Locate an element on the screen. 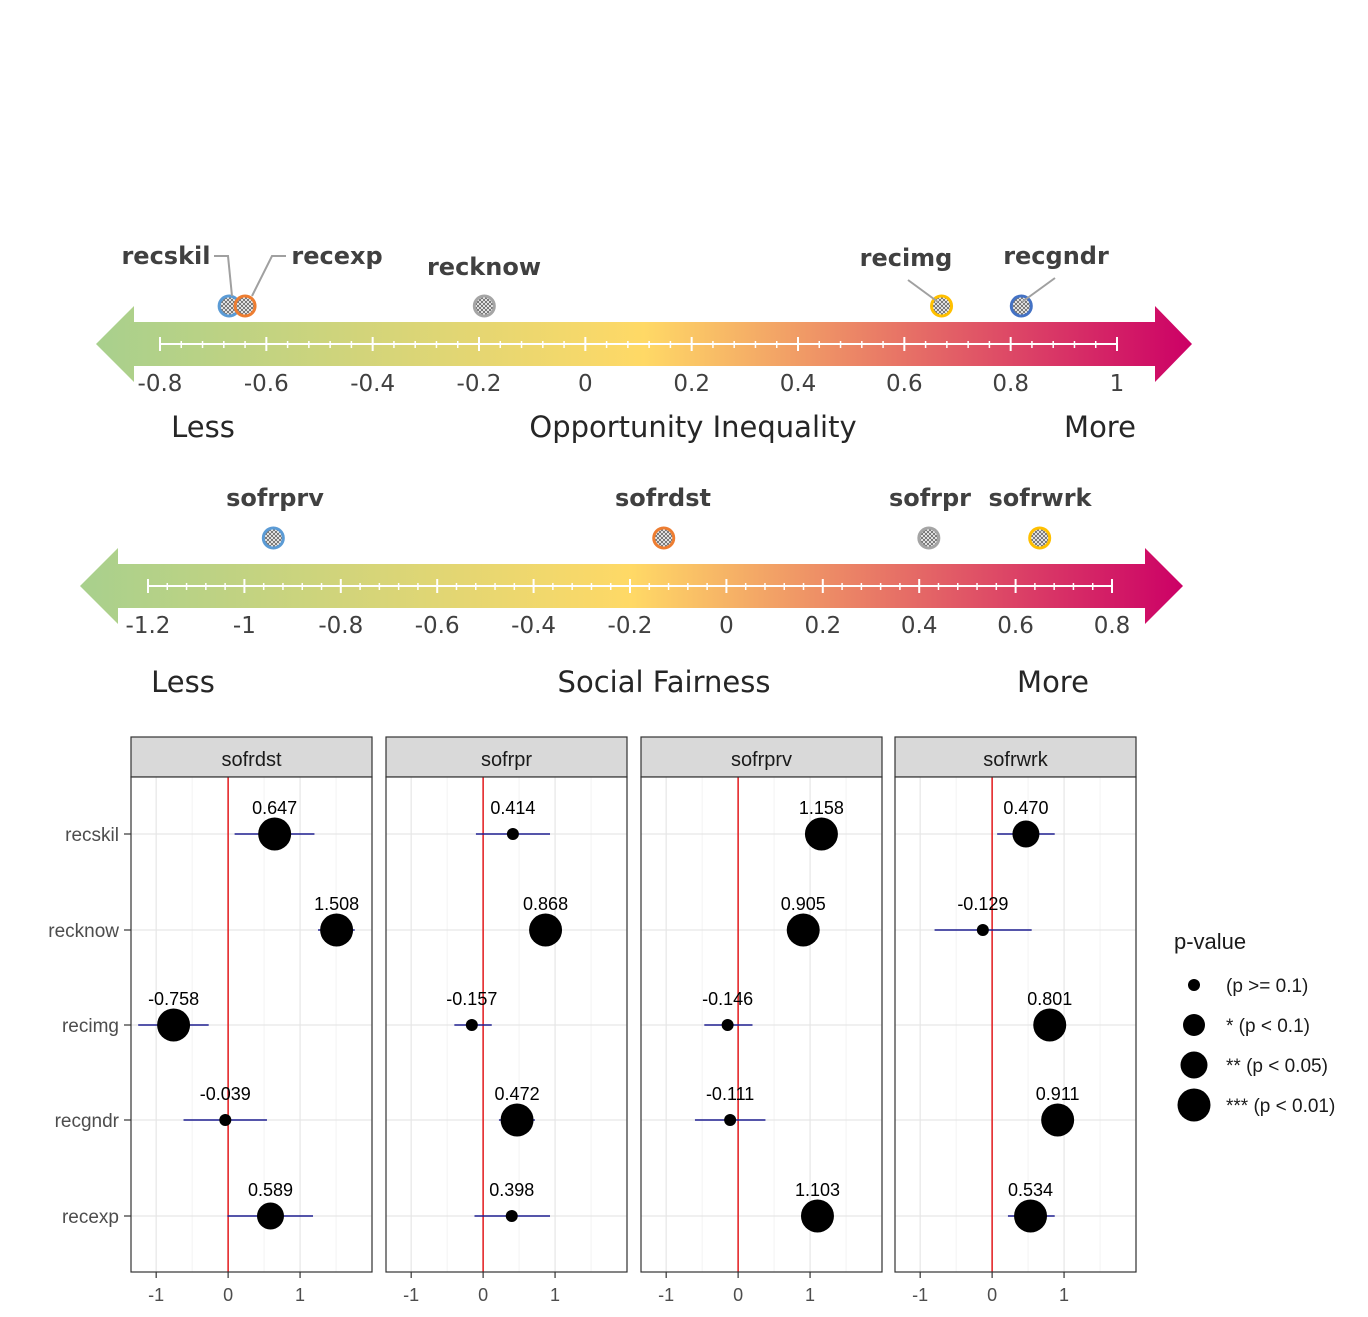 Image resolution: width=1368 pixels, height=1317 pixels. panel-sofrprv: sofrprv 1.158 0.905 -0.146 -0.111 1.103 -1 0 1 is located at coordinates (761, 1020).